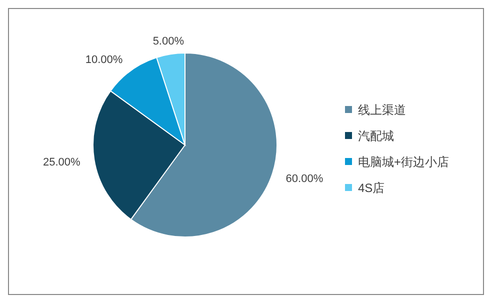 This screenshot has height=303, width=492. Describe the element at coordinates (168, 41) in the screenshot. I see `data-label: 5.00%` at that location.